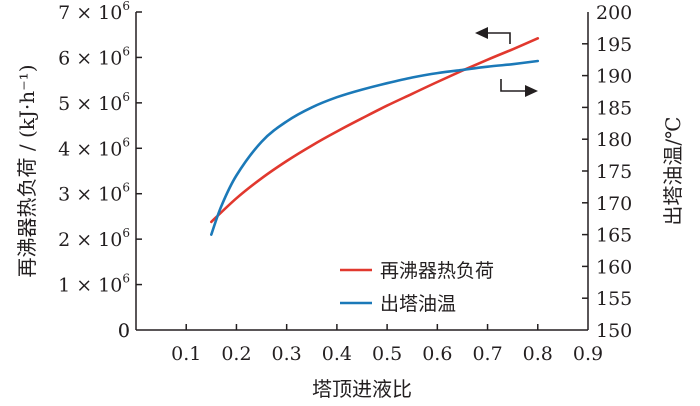  What do you see at coordinates (94, 102) in the screenshot?
I see `y-left-tick-label: 5 × 10⁶` at bounding box center [94, 102].